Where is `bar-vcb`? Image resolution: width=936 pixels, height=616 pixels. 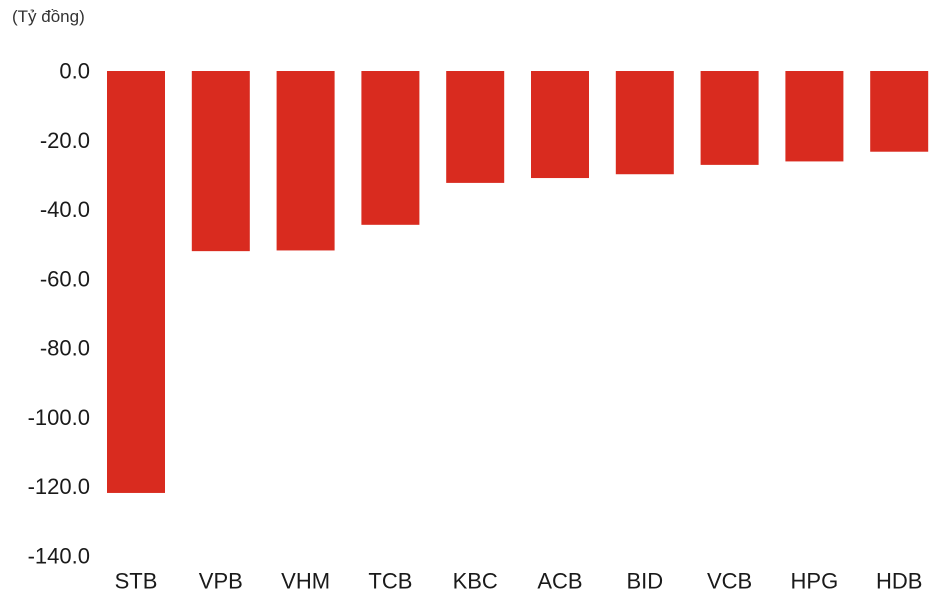 bar-vcb is located at coordinates (729, 118).